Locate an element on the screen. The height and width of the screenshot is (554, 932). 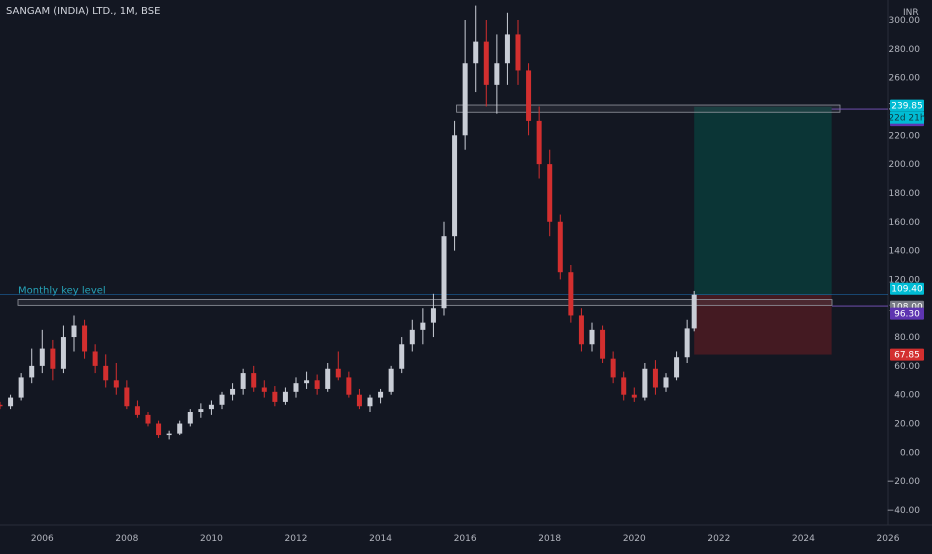
x-tick-label: 2006 is located at coordinates (42, 539).